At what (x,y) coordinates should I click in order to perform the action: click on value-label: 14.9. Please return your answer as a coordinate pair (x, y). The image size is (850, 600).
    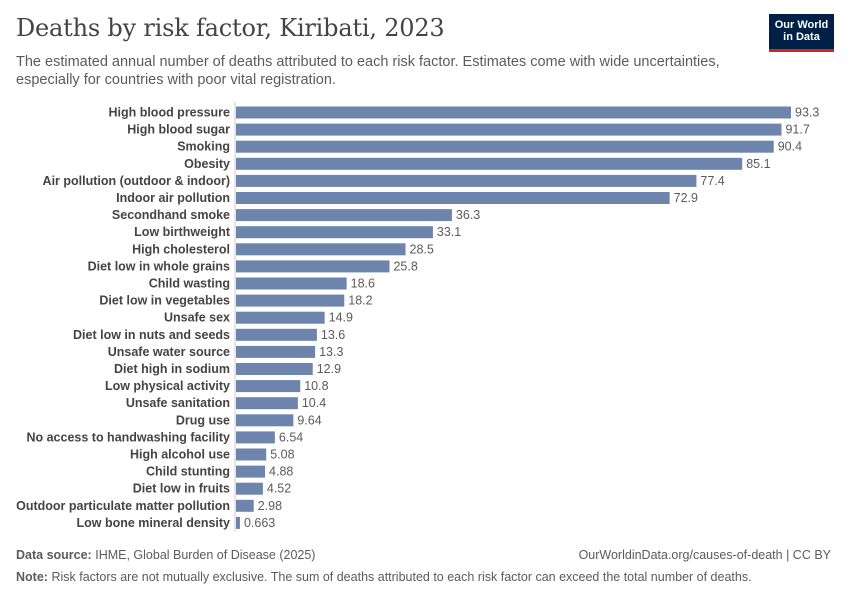
    Looking at the image, I should click on (341, 318).